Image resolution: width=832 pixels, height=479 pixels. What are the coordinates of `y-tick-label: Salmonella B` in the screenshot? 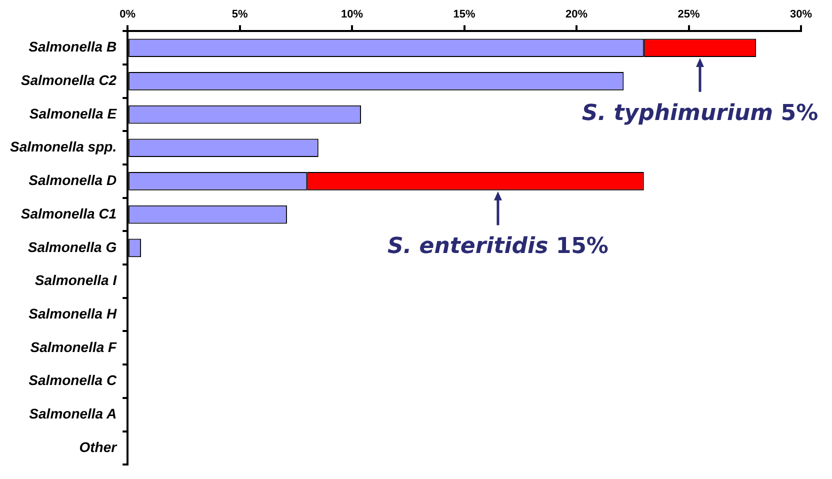 It's located at (72, 46).